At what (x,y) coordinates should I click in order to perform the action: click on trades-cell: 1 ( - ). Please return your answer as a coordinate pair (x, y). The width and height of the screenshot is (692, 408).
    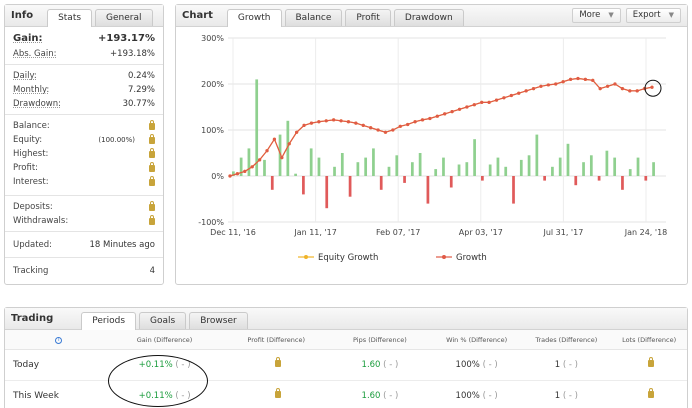
    Looking at the image, I should click on (566, 365).